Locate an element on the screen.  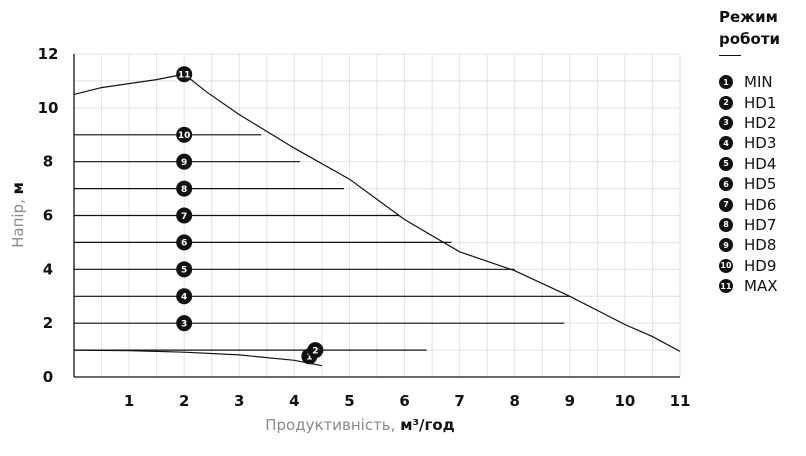
series-marker-11: 11 is located at coordinates (184, 74).